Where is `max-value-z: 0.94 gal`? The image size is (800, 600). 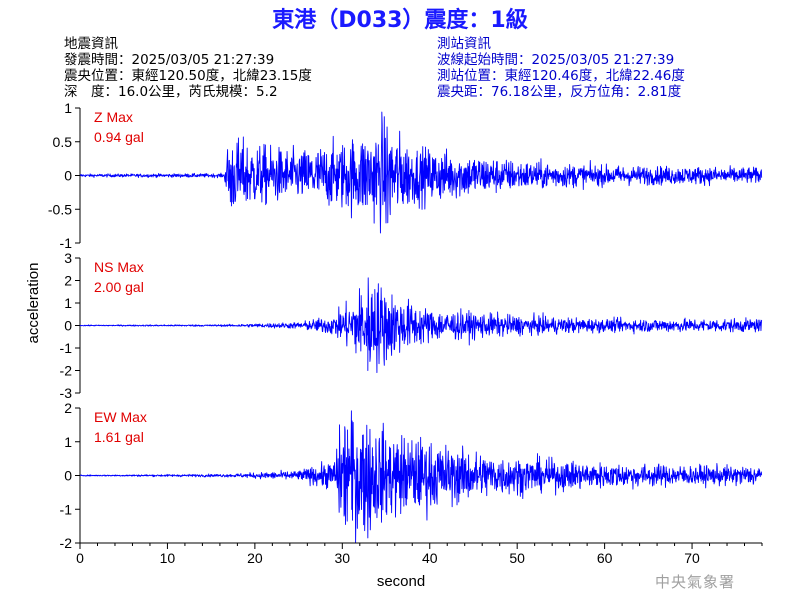
max-value-z: 0.94 gal is located at coordinates (119, 137).